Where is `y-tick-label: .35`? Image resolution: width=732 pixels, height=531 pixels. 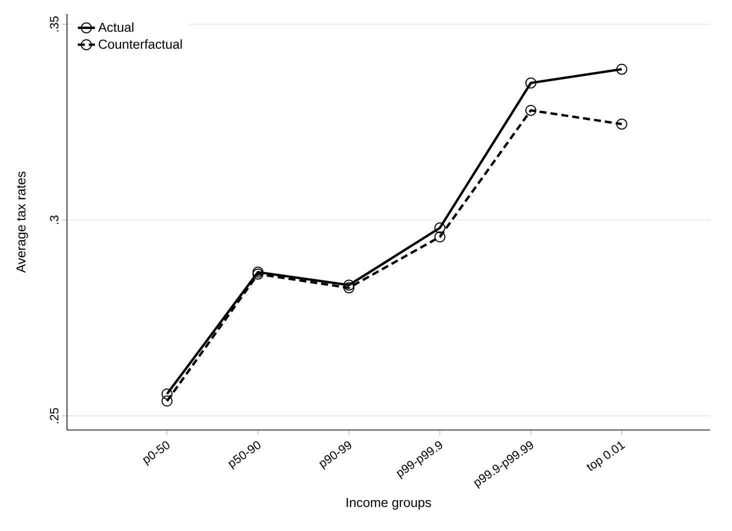
y-tick-label: .35 is located at coordinates (54, 24).